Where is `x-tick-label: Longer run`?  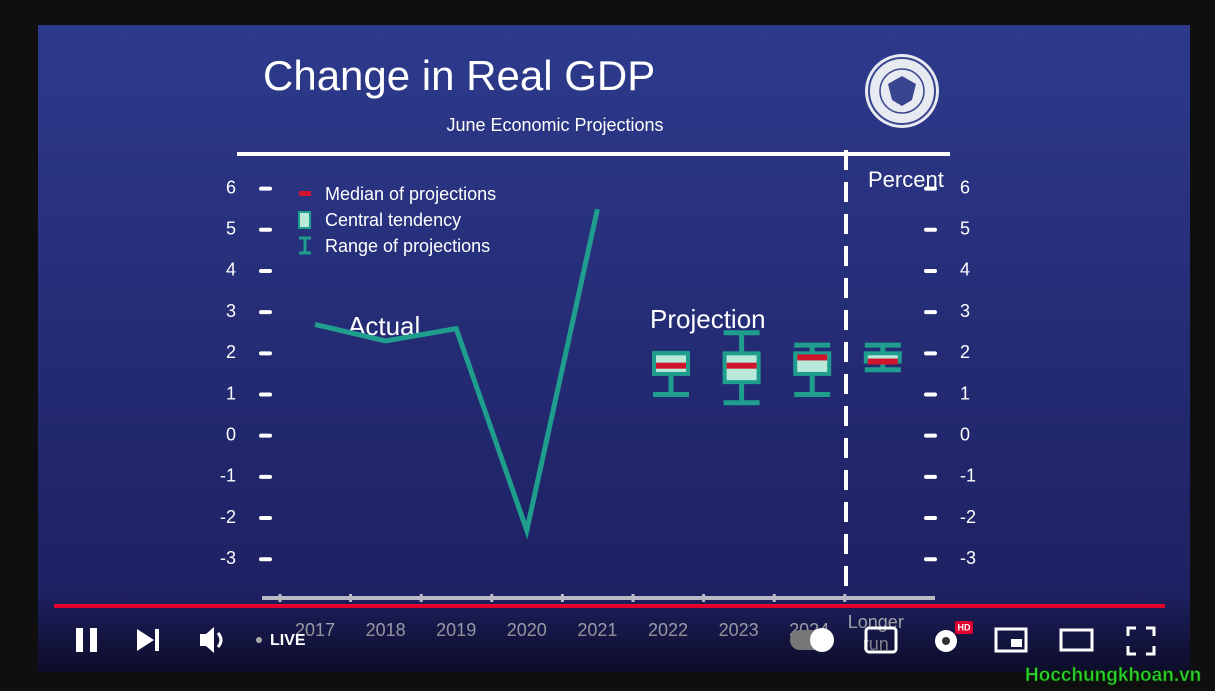
x-tick-label: Longer run is located at coordinates (875, 633).